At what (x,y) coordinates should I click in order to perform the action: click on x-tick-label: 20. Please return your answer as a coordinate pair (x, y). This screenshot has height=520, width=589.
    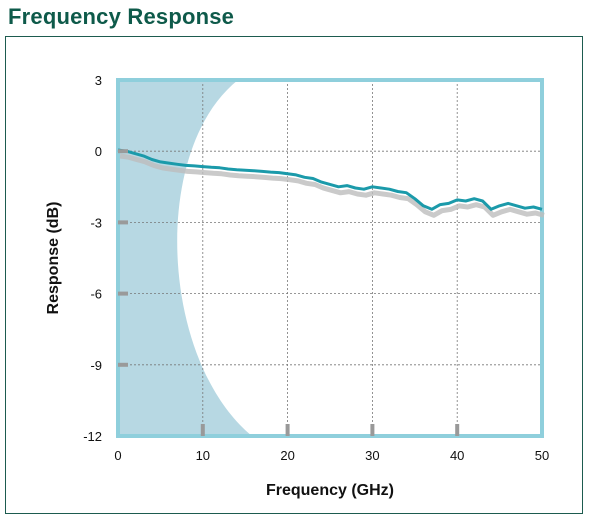
    Looking at the image, I should click on (287, 455).